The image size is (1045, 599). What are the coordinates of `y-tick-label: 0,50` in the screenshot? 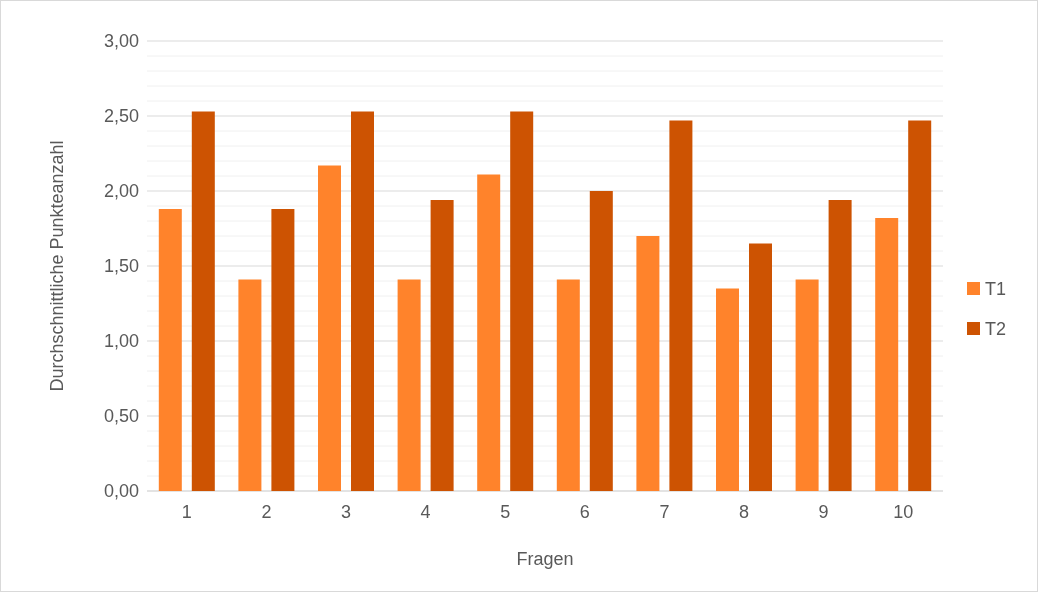 It's located at (121, 416).